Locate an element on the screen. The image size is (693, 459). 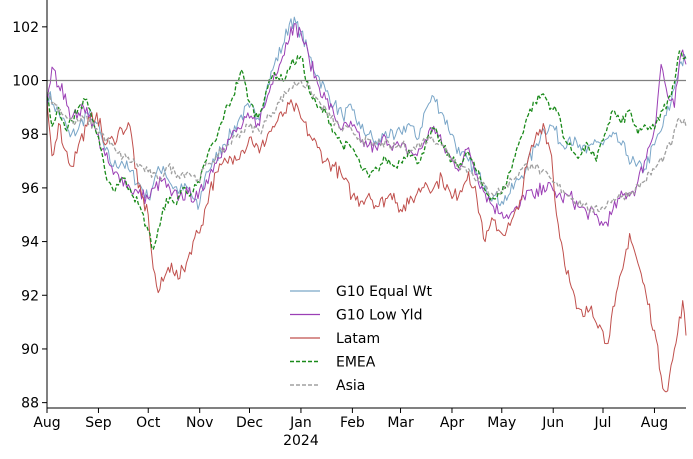
x-tick-label: Jun is located at coordinates (552, 423).